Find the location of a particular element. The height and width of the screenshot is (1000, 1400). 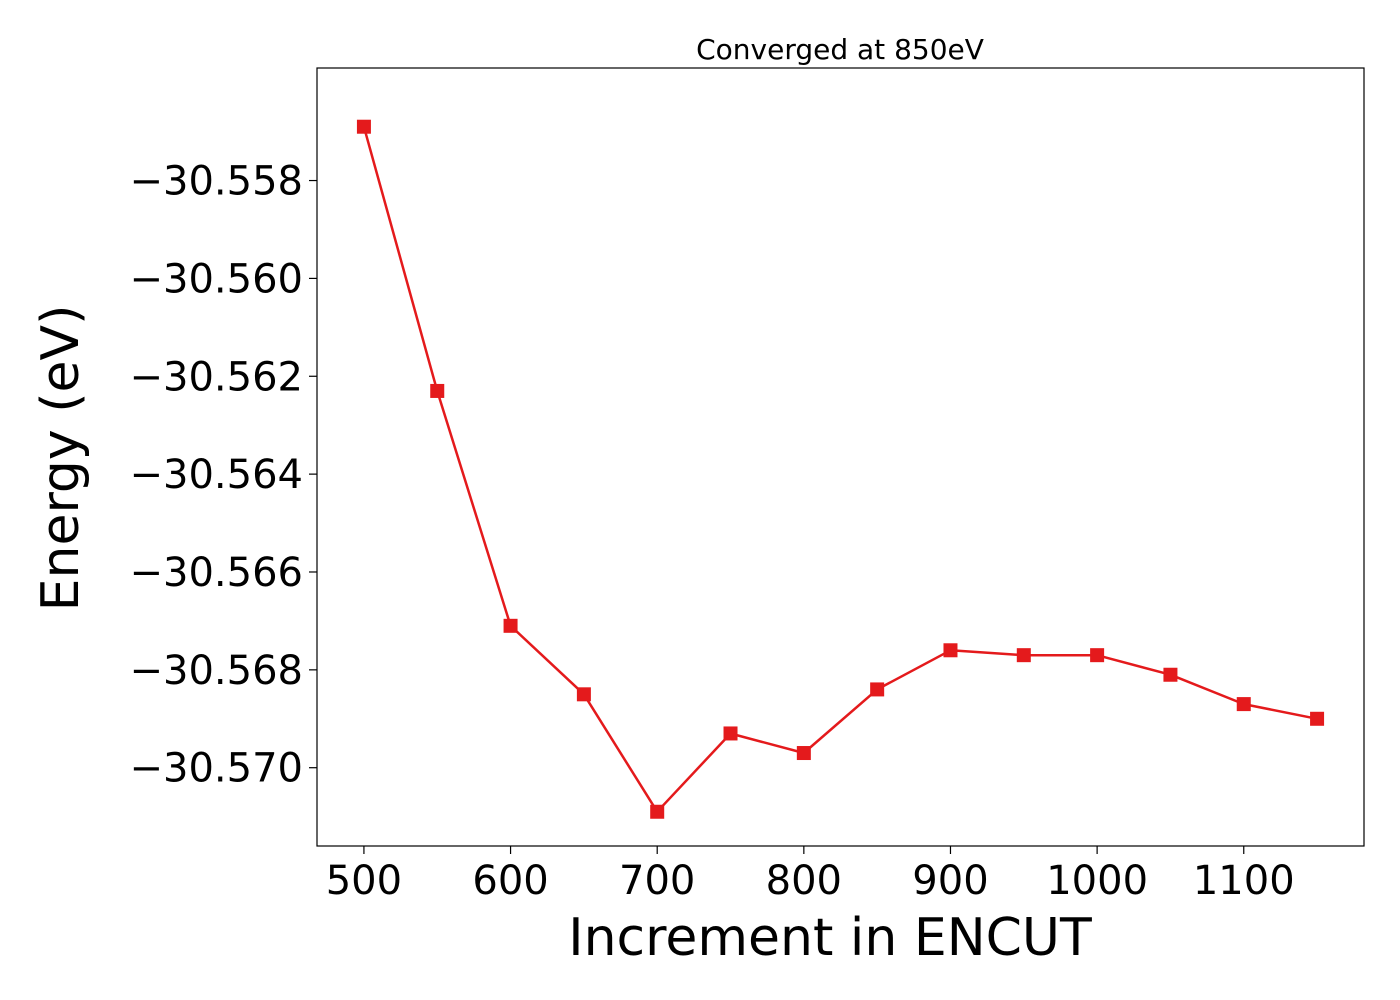

x-tick-label: 600 is located at coordinates (510, 881).